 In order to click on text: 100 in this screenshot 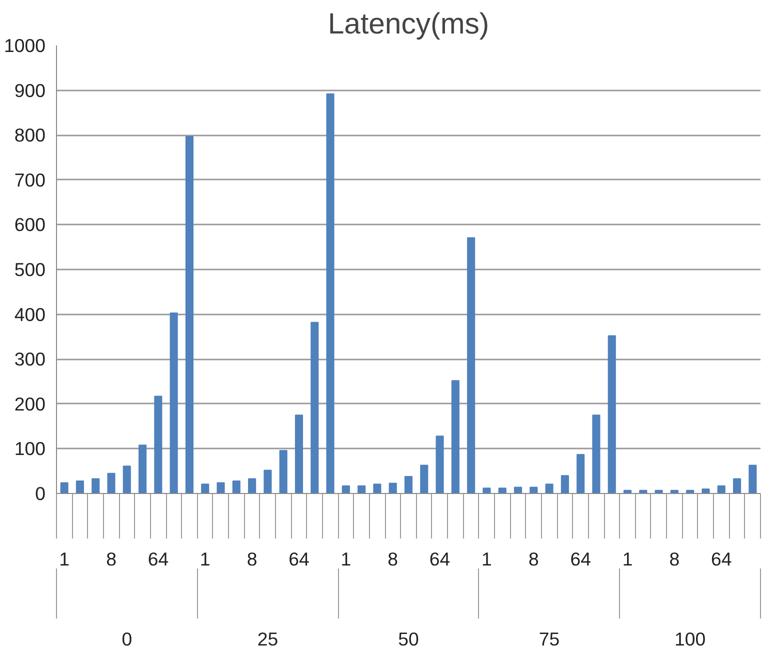, I will do `click(690, 639)`.